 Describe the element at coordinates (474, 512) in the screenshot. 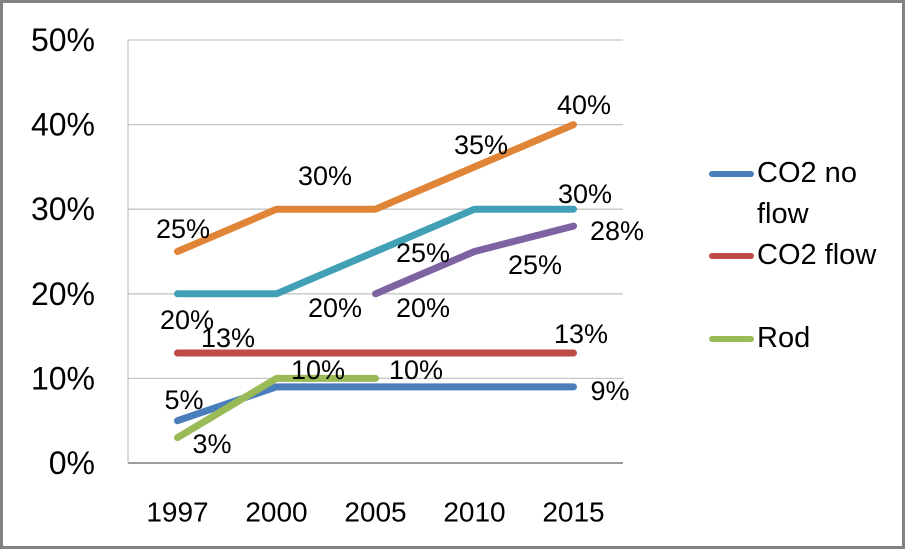

I see `x-axis-tick-label: 2010` at that location.